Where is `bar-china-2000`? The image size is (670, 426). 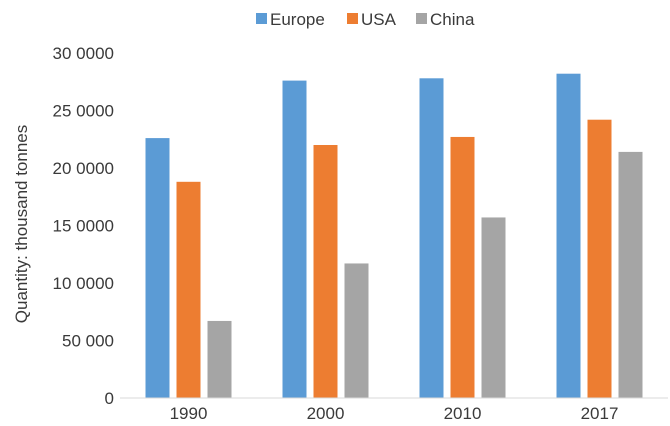 bar-china-2000 is located at coordinates (356, 330).